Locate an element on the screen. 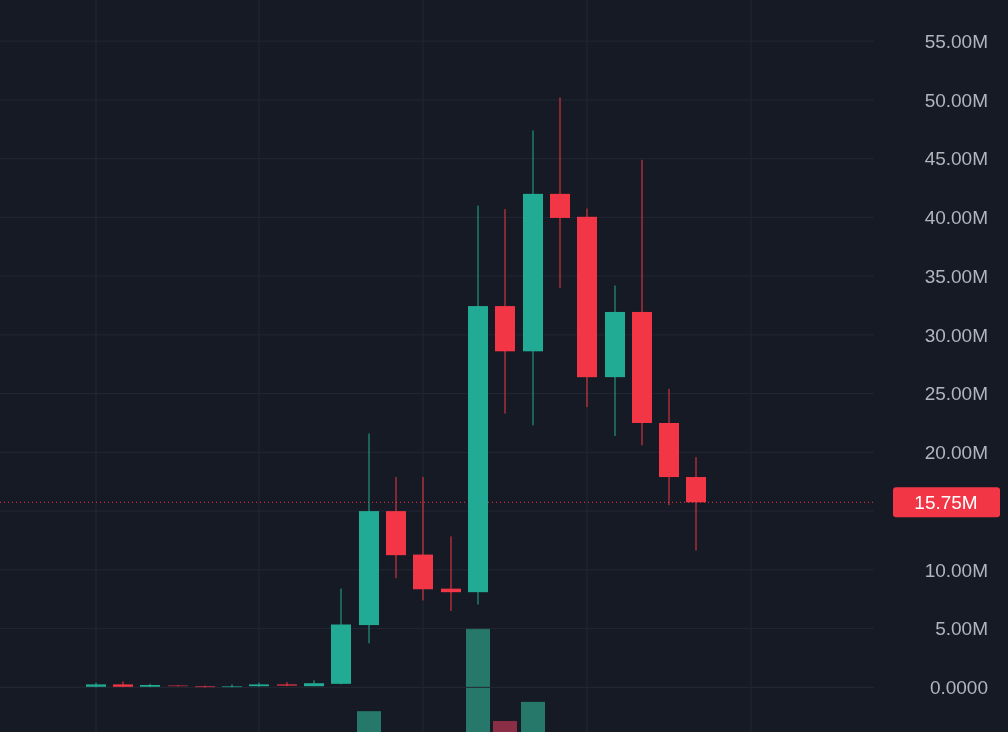 Image resolution: width=1008 pixels, height=732 pixels. y-tick-label: 10.00M is located at coordinates (956, 570).